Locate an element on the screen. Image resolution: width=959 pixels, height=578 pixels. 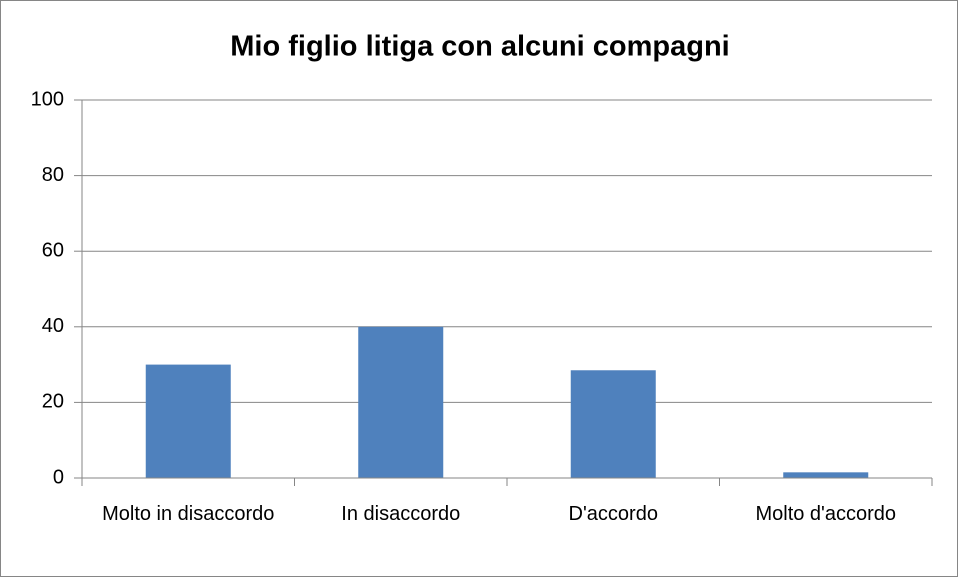
y-tick-label: 80 is located at coordinates (53, 175).